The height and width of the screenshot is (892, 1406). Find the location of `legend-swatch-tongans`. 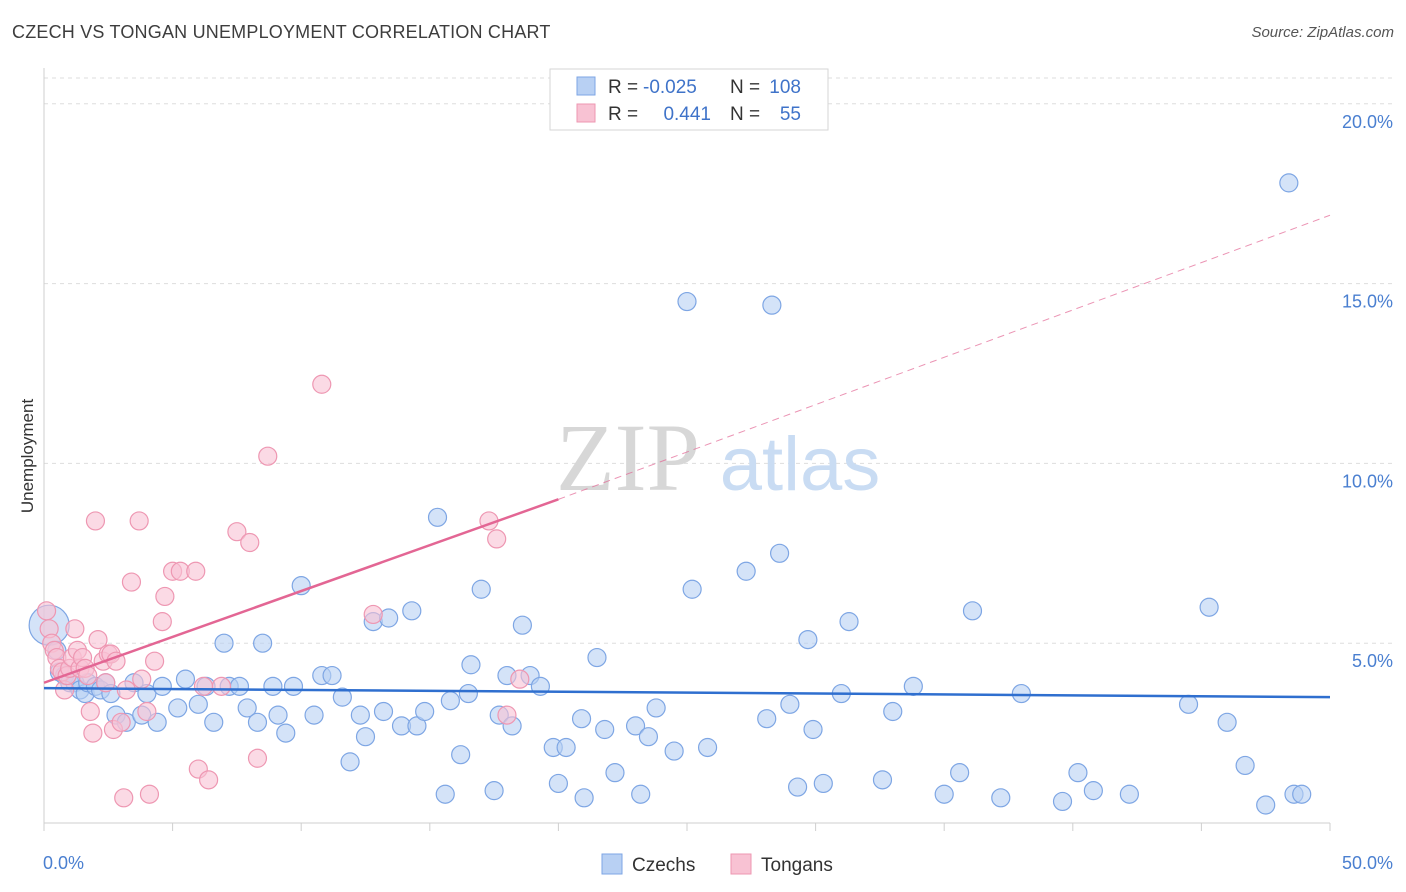

legend-swatch-tongans is located at coordinates (586, 113).